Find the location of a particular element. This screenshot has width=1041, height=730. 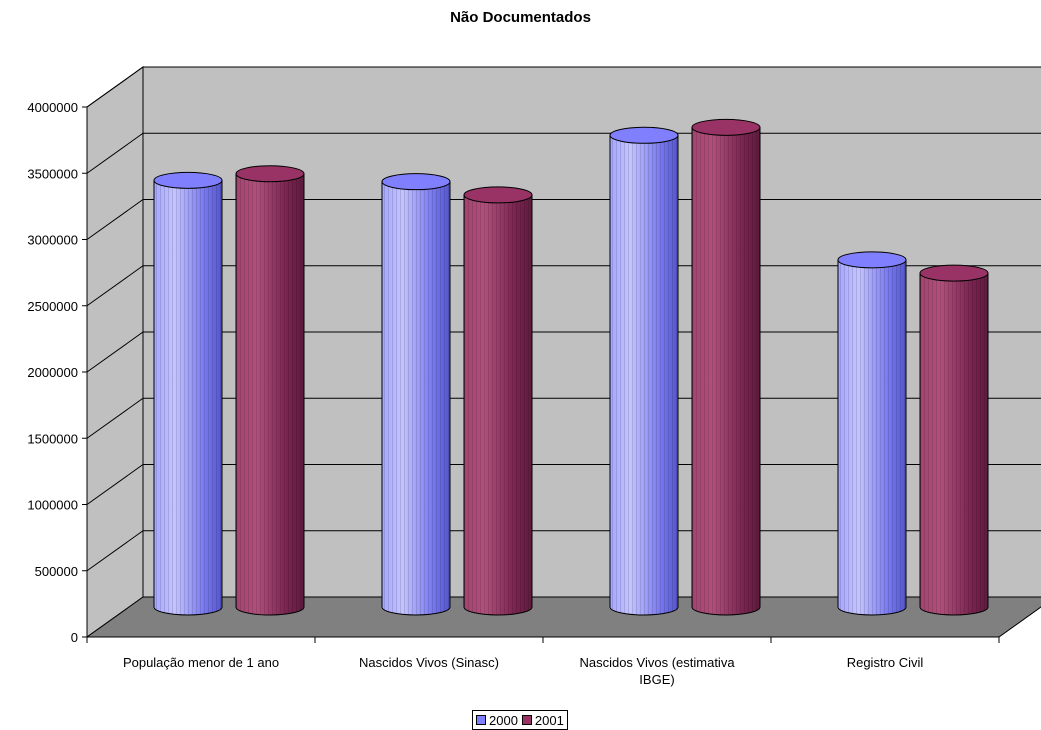

y-tick-label: 2000000 is located at coordinates (52, 372).